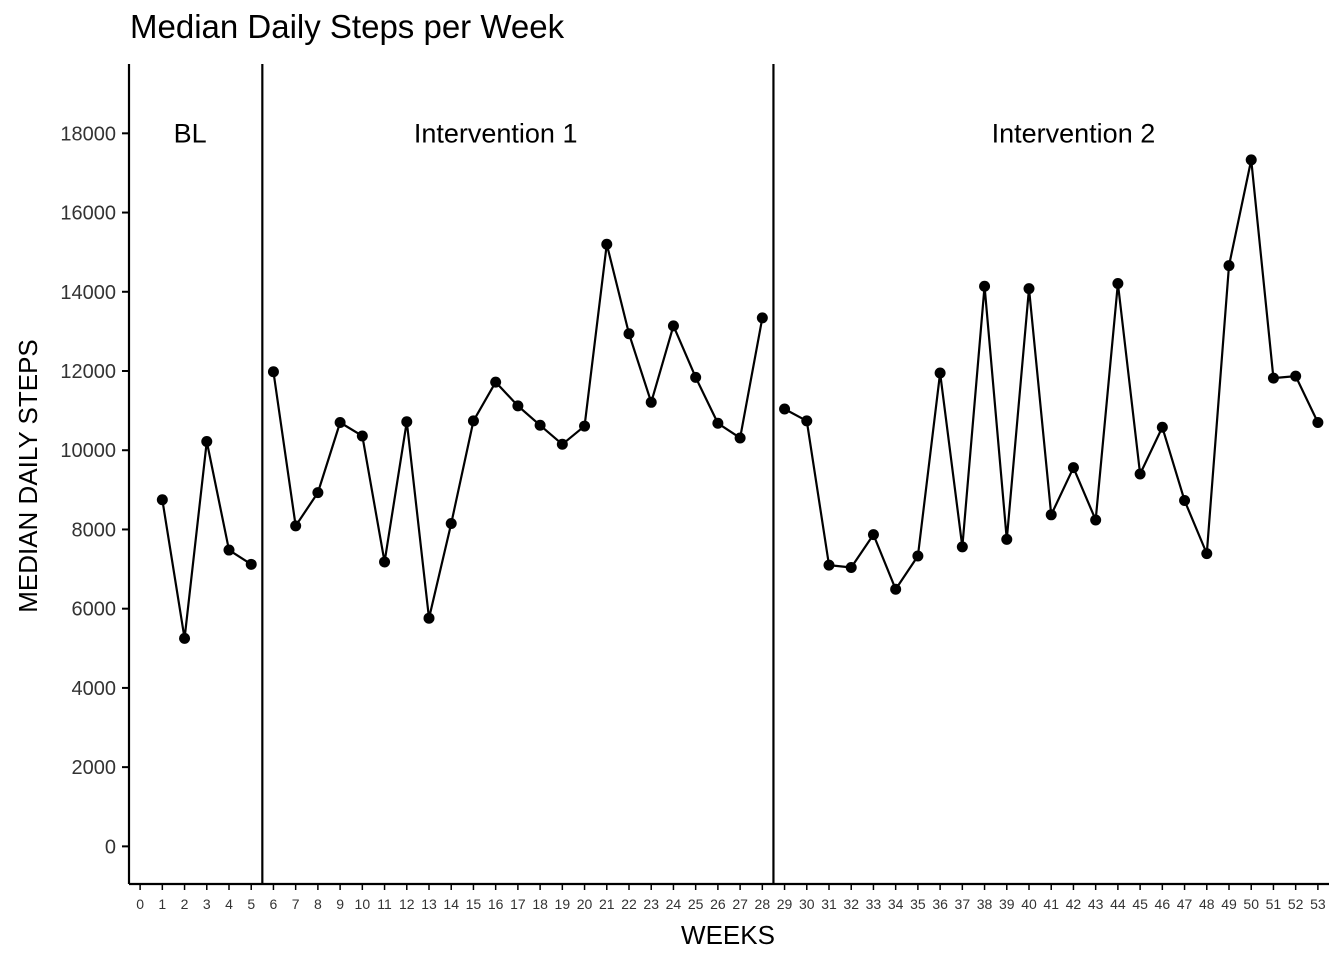 This screenshot has width=1344, height=960. I want to click on x-tick-label: 34, so click(896, 904).